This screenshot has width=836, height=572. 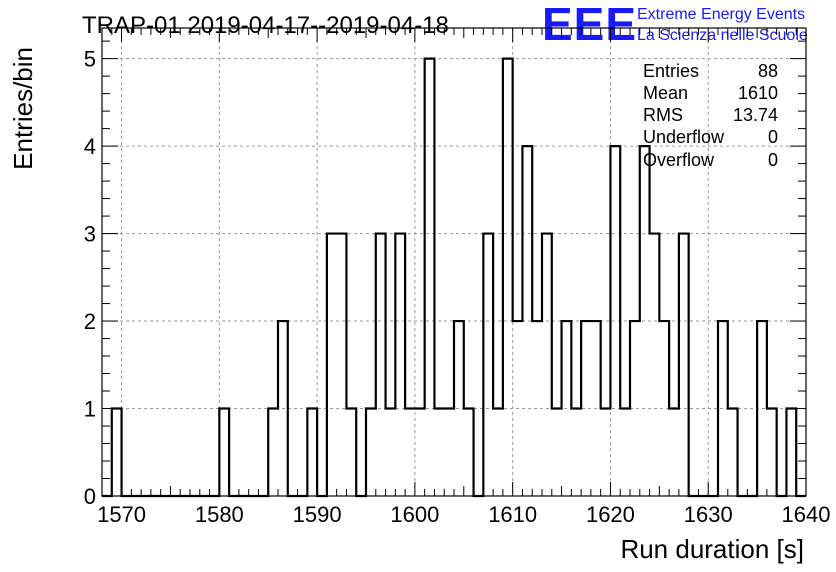 What do you see at coordinates (414, 514) in the screenshot?
I see `x-tick-label: 1600` at bounding box center [414, 514].